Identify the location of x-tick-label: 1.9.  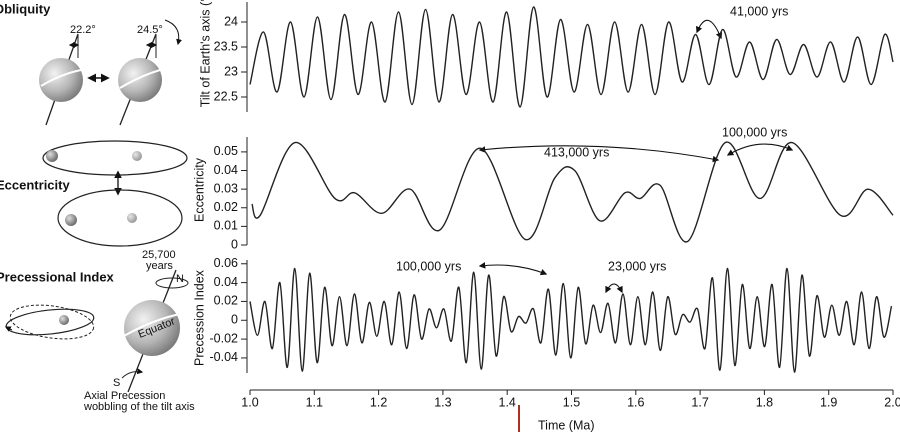
(828, 402).